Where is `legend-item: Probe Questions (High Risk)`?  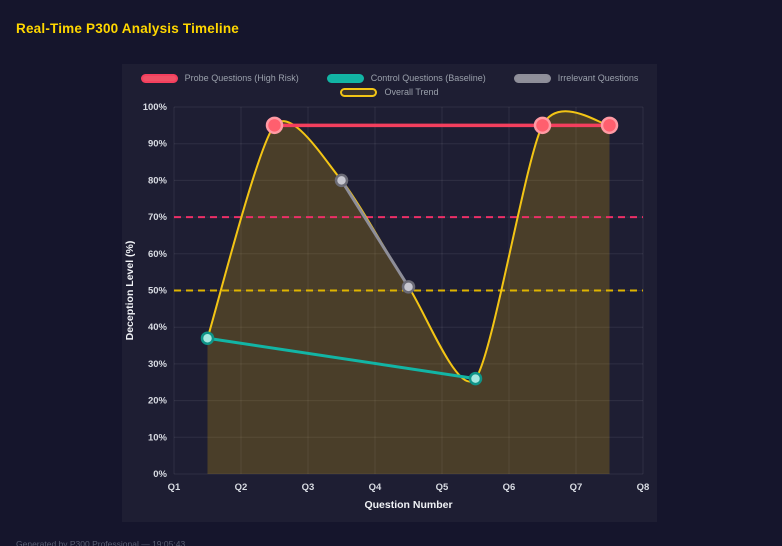 legend-item: Probe Questions (High Risk) is located at coordinates (219, 78).